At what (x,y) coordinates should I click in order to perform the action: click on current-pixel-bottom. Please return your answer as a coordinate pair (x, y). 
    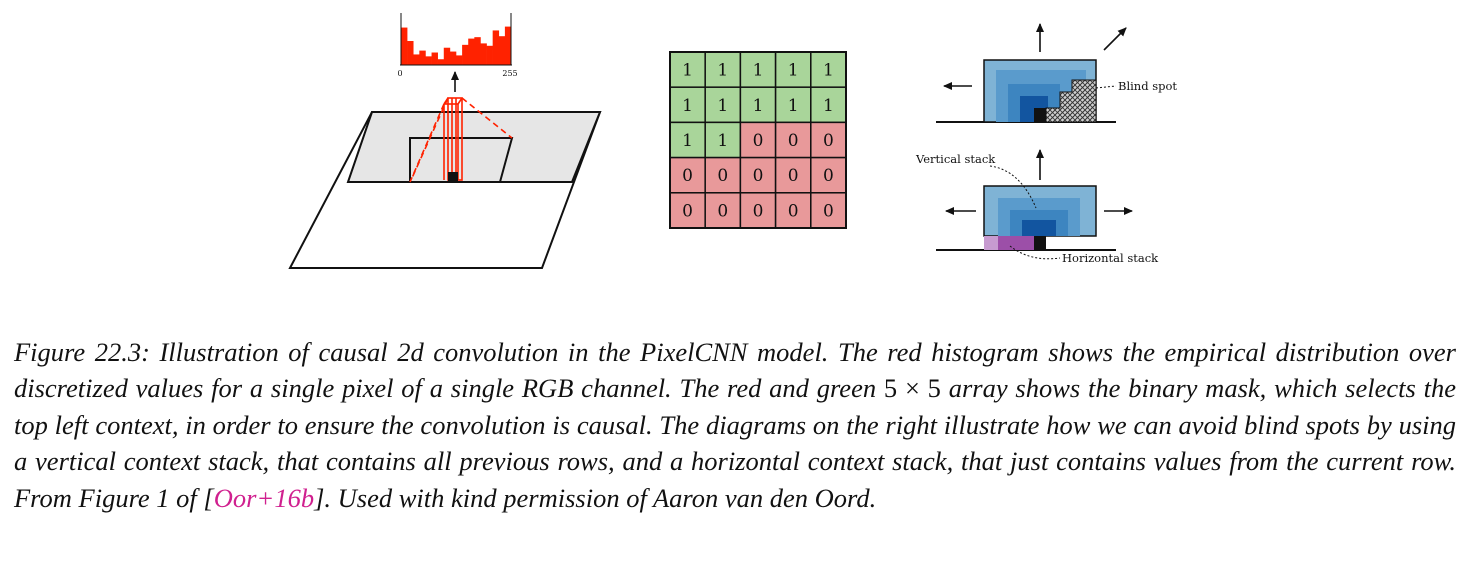
    Looking at the image, I should click on (1040, 243).